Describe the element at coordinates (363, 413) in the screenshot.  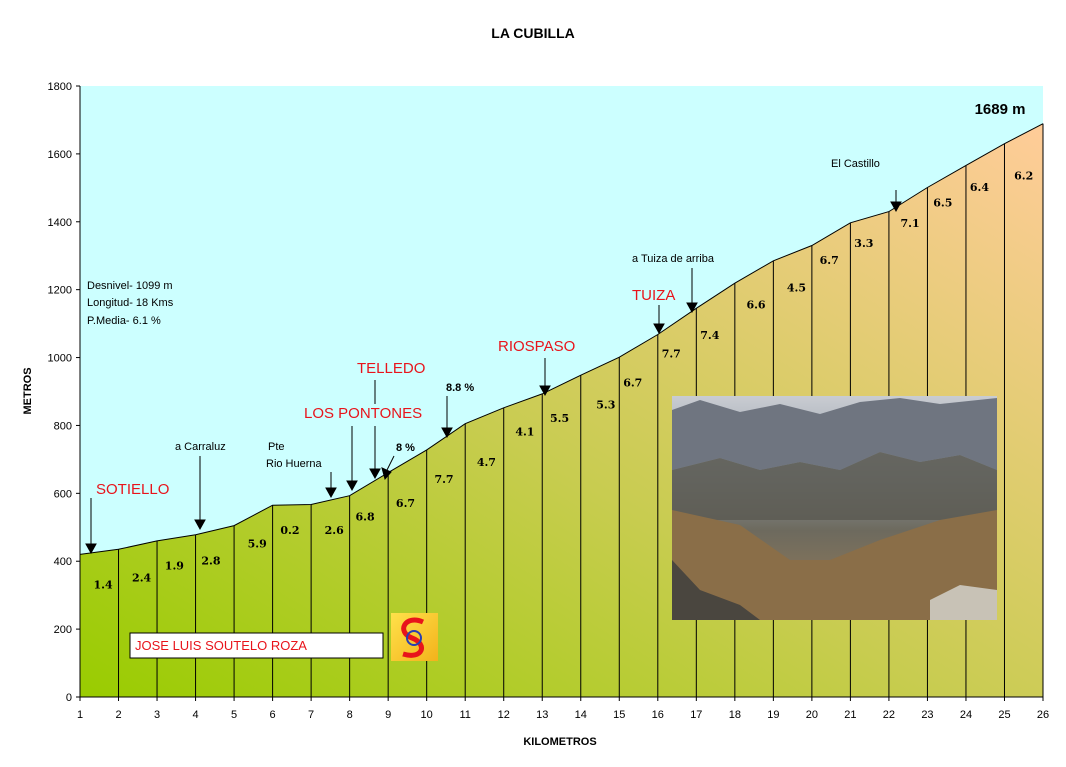
I see `place-los-pontones: LOS PONTONES` at that location.